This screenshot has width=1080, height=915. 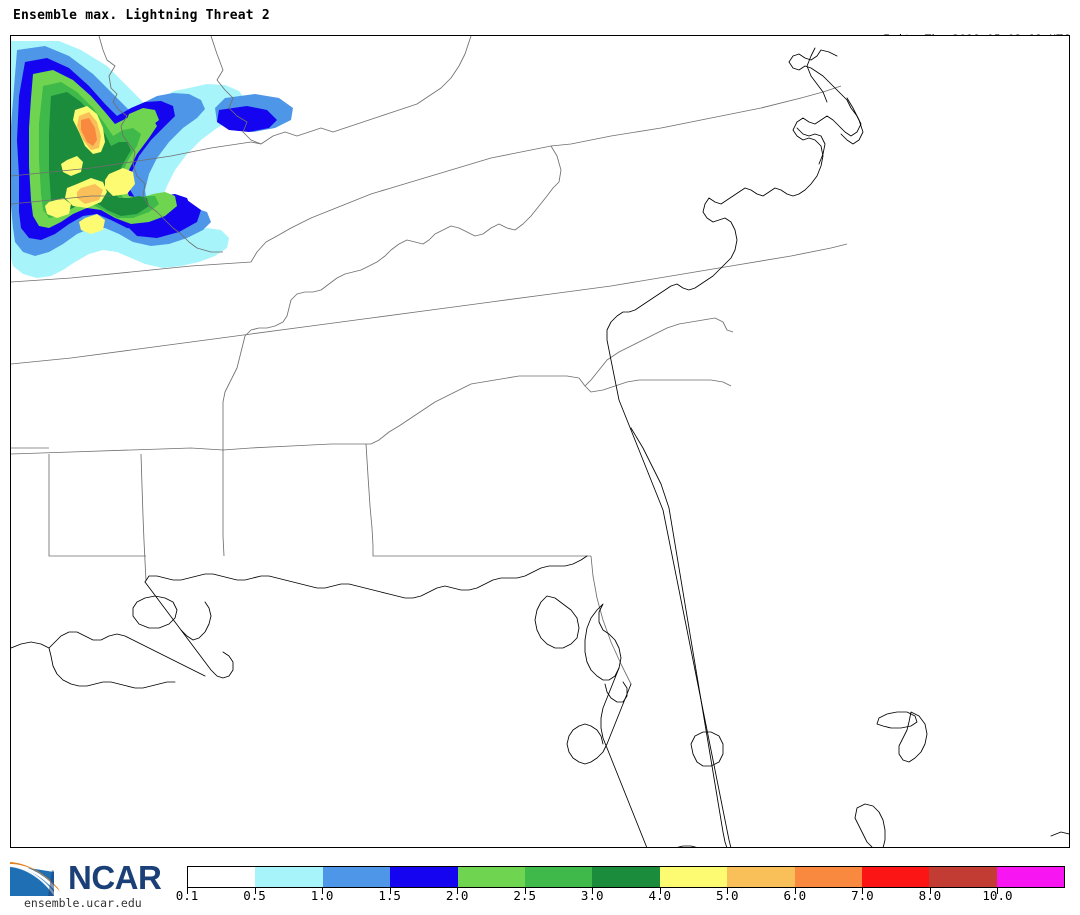 I want to click on colorbar-tick-label: 10.0, so click(x=997, y=895).